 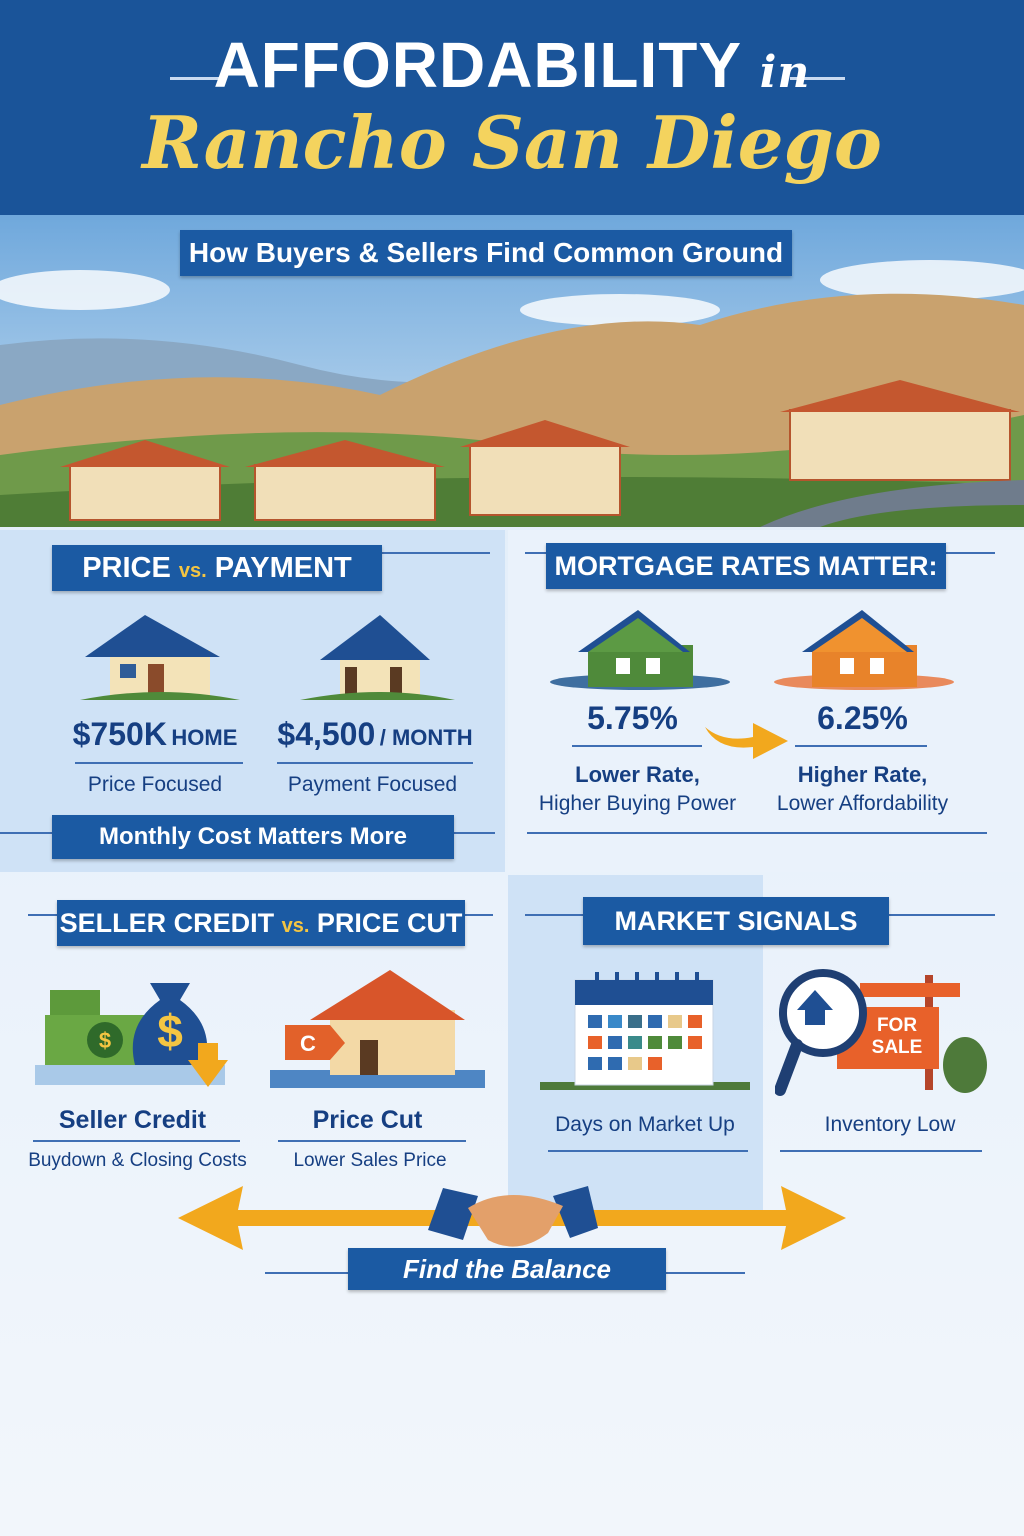 What do you see at coordinates (253, 837) in the screenshot?
I see `monthly-cost-banner: Monthly Cost Matters More` at bounding box center [253, 837].